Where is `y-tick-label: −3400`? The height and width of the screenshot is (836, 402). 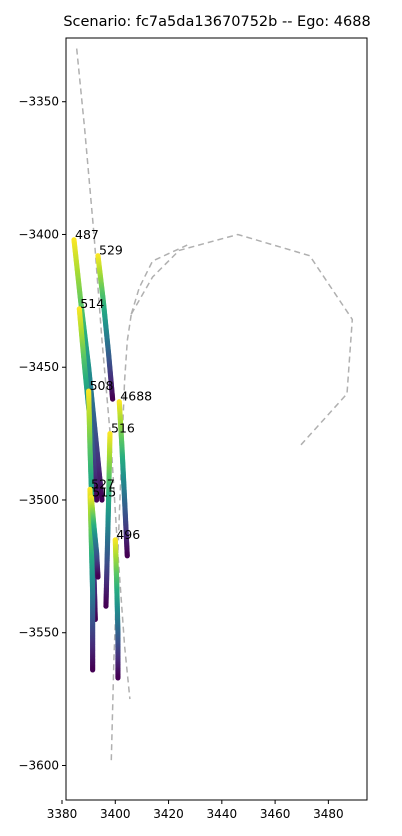
y-tick-label: −3400 is located at coordinates (38, 234).